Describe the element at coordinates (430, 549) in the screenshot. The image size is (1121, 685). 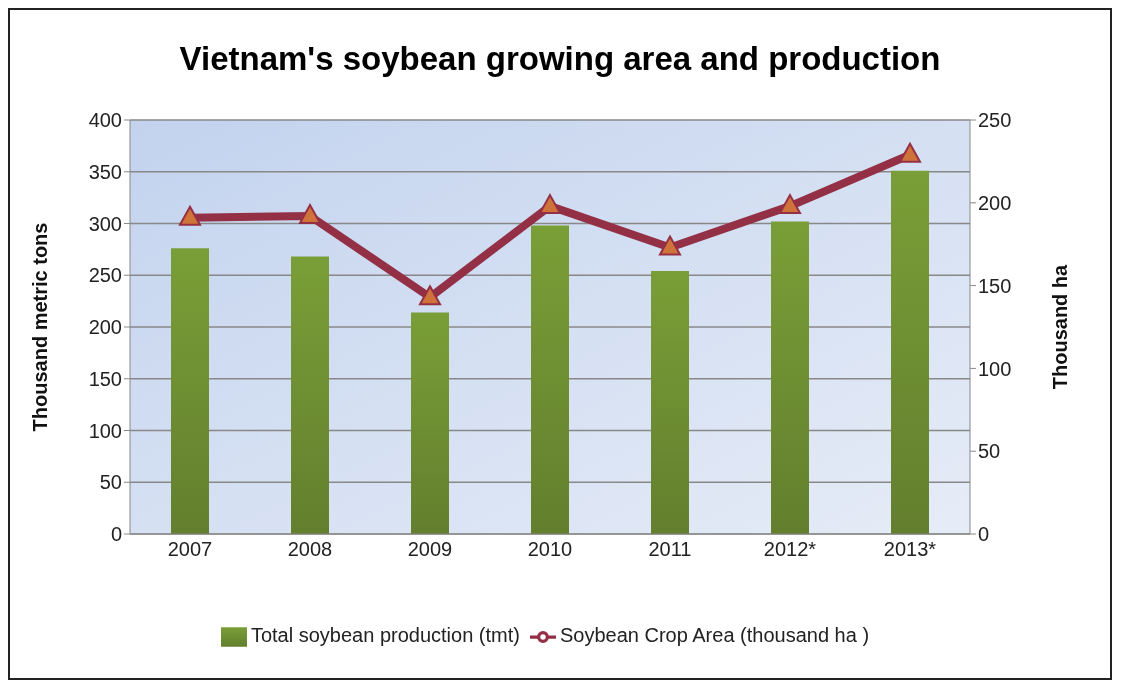
I see `x-tick-label: 2009` at that location.